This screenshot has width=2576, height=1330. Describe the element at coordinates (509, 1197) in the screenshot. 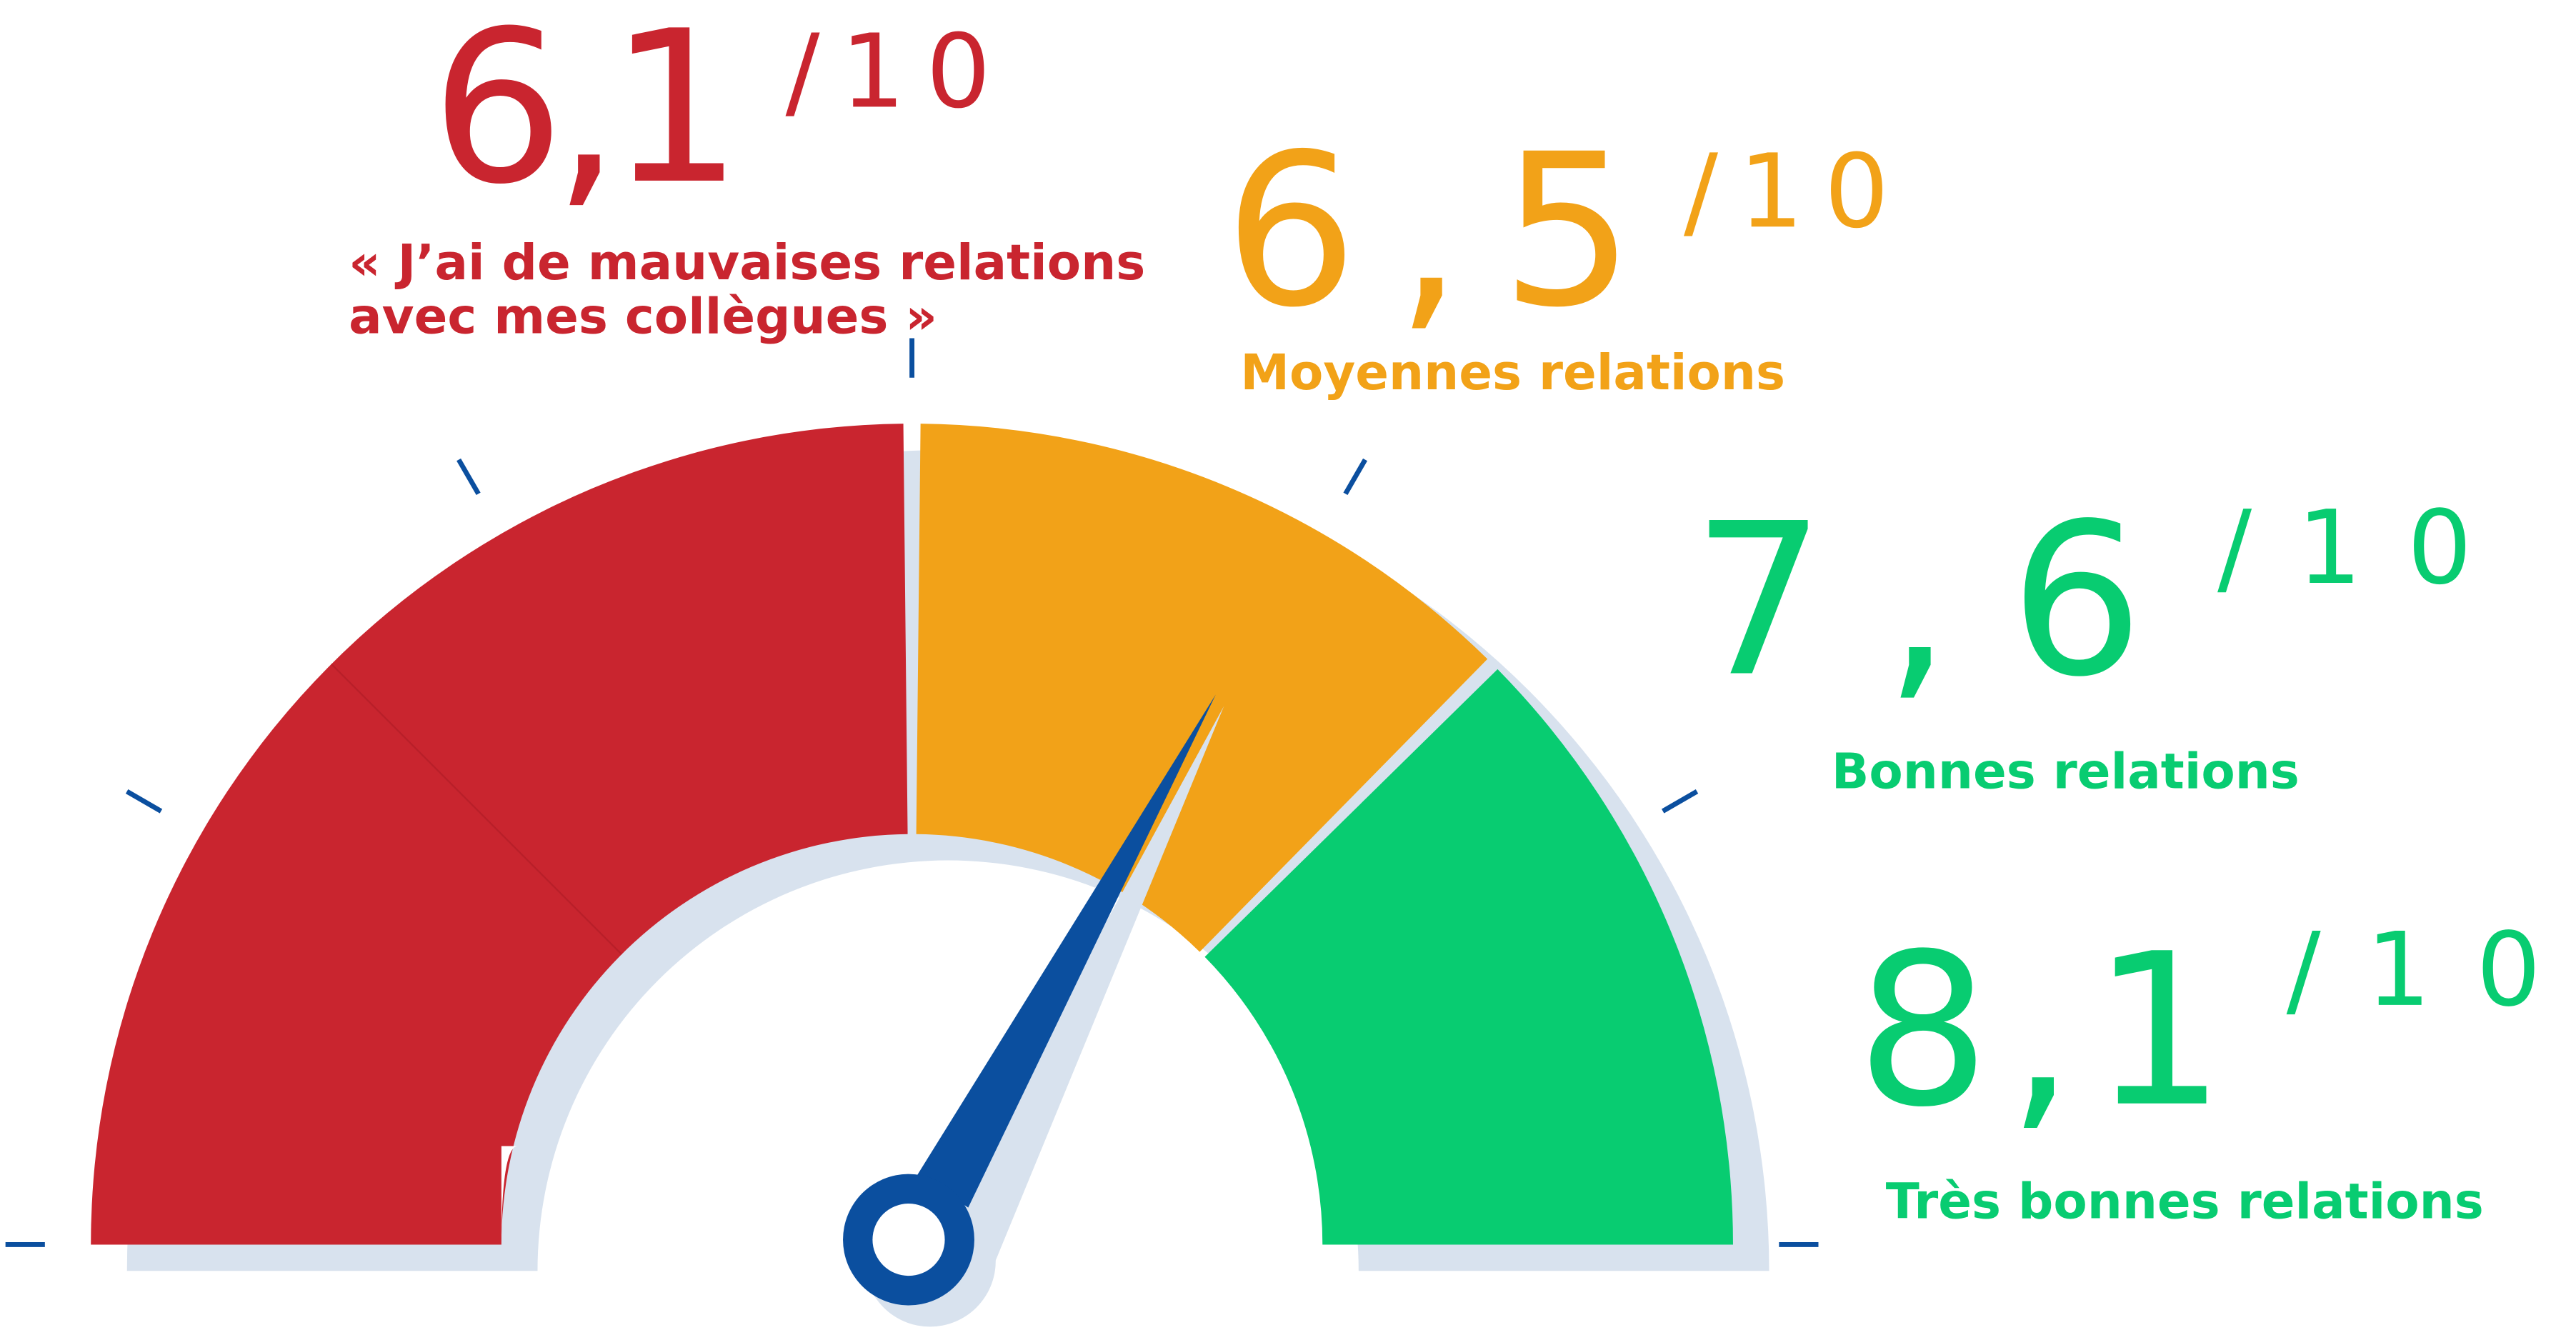

I see `gauge-corner` at that location.